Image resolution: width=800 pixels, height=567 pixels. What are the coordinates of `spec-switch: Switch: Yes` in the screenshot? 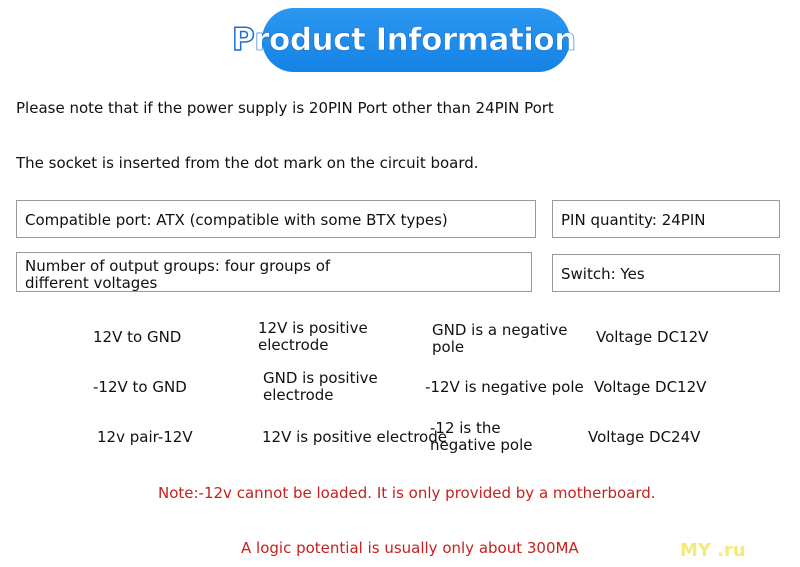 It's located at (666, 273).